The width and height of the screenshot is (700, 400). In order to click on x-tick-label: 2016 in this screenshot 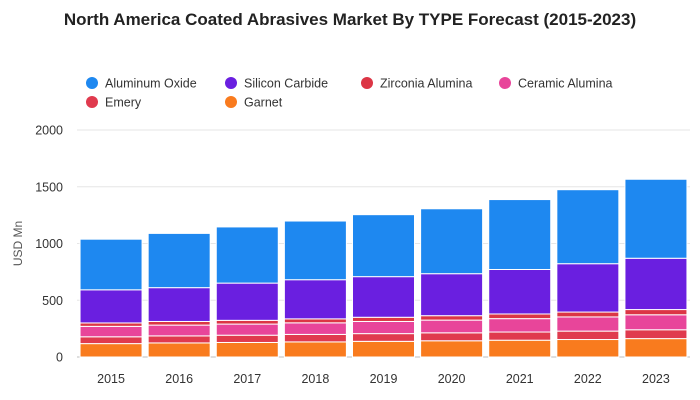, I will do `click(179, 379)`.